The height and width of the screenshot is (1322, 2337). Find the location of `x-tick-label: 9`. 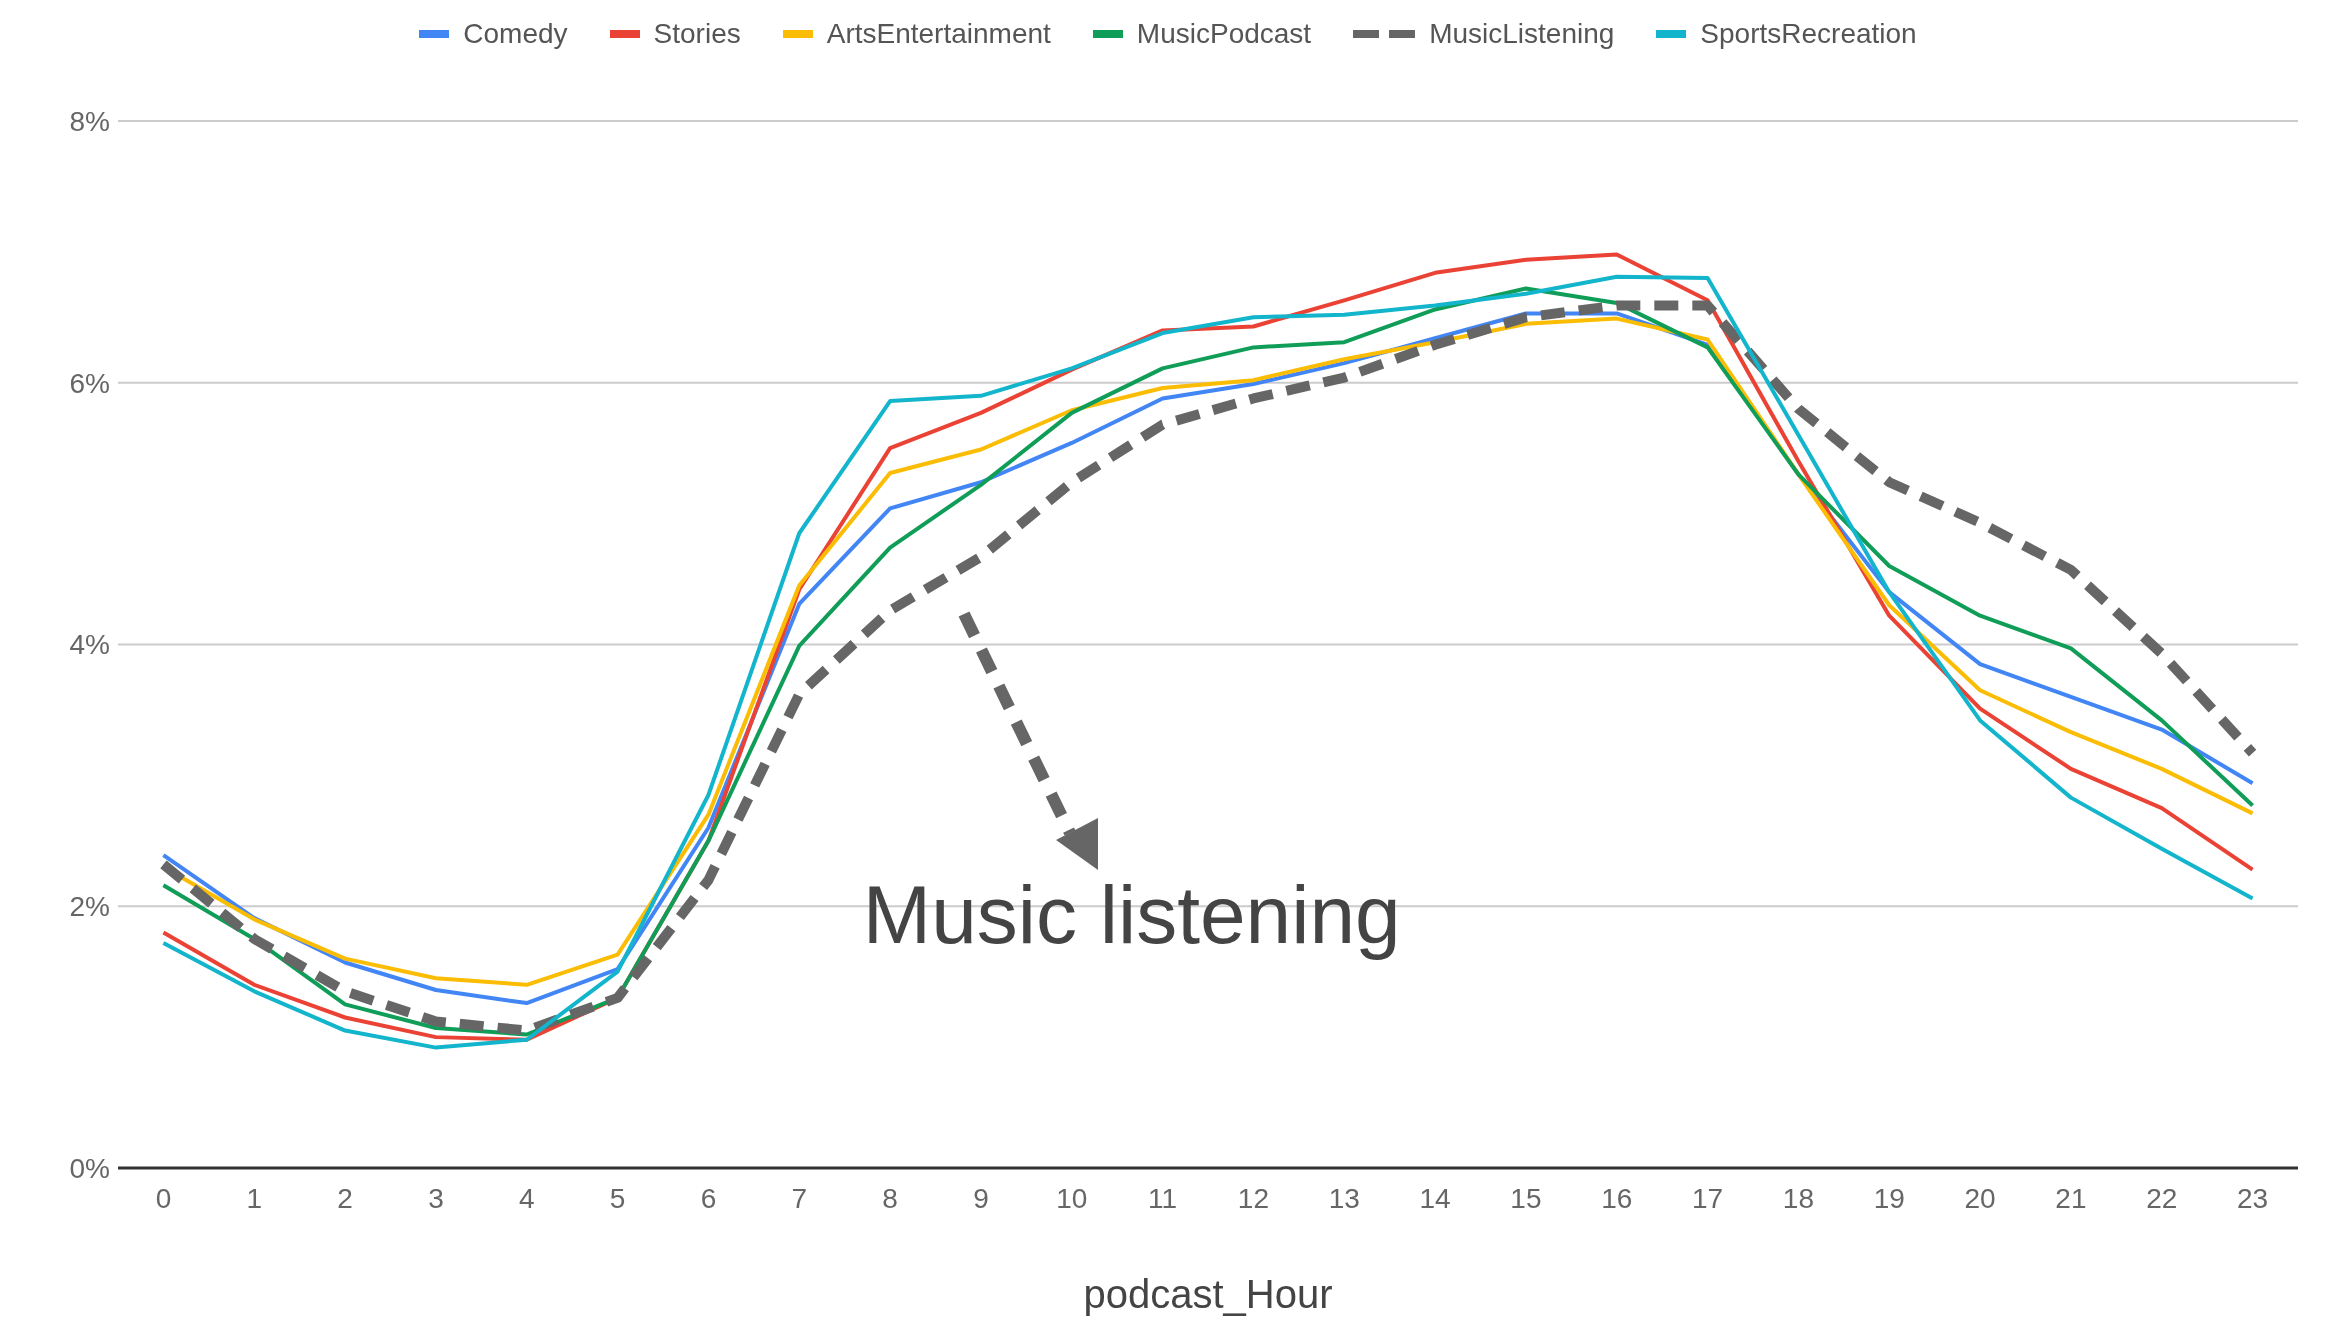

x-tick-label: 9 is located at coordinates (981, 1198).